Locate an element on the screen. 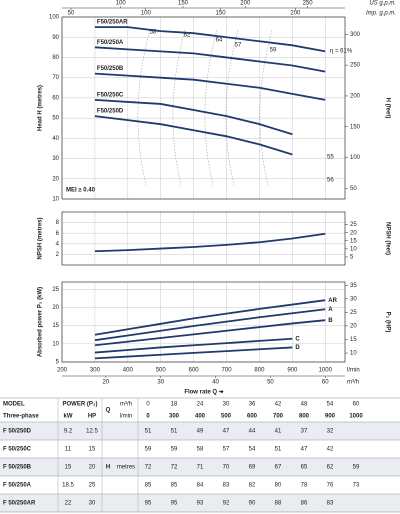  y-axis-label: Absorbed power P₂ (kW) is located at coordinates (41, 322).